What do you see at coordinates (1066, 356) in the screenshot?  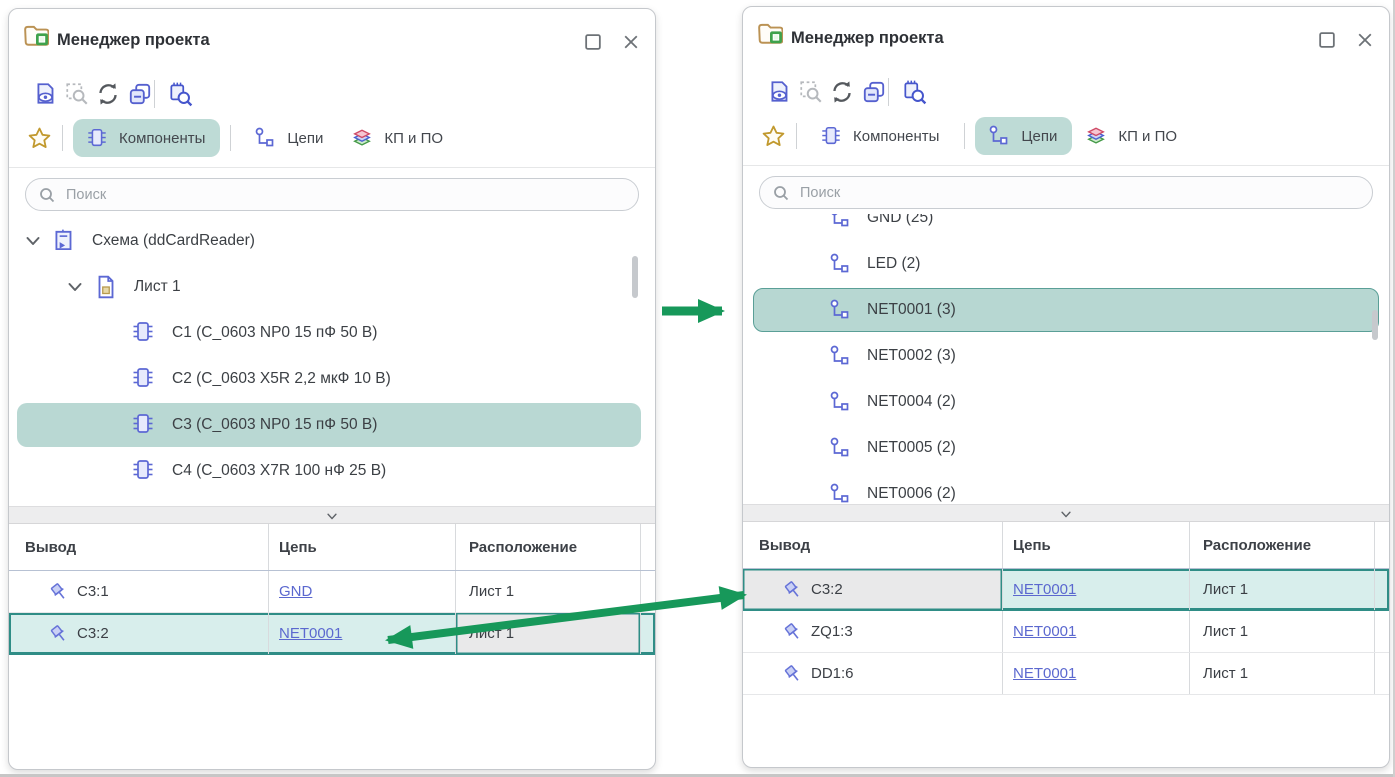 I see `net-item-net0002: NET0002 (3)` at bounding box center [1066, 356].